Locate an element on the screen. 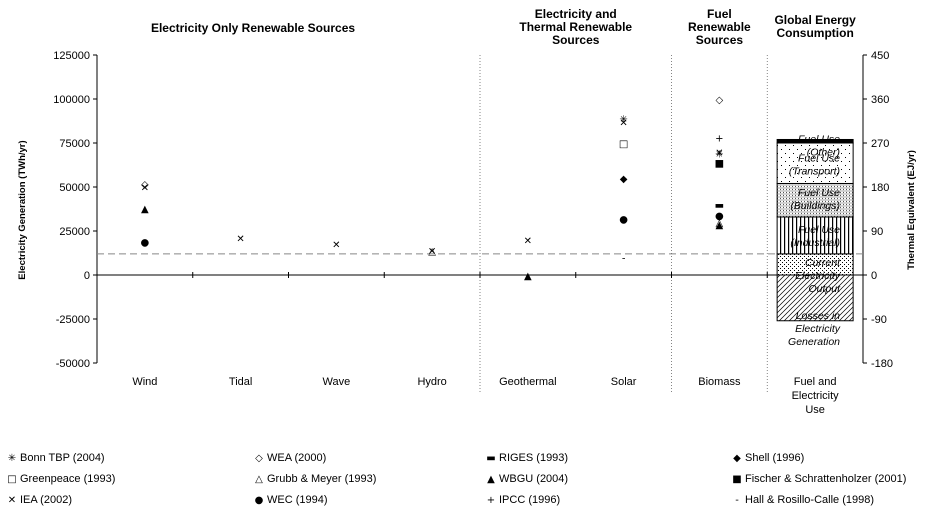 This screenshot has width=941, height=511. data-point: ◇ is located at coordinates (720, 100).